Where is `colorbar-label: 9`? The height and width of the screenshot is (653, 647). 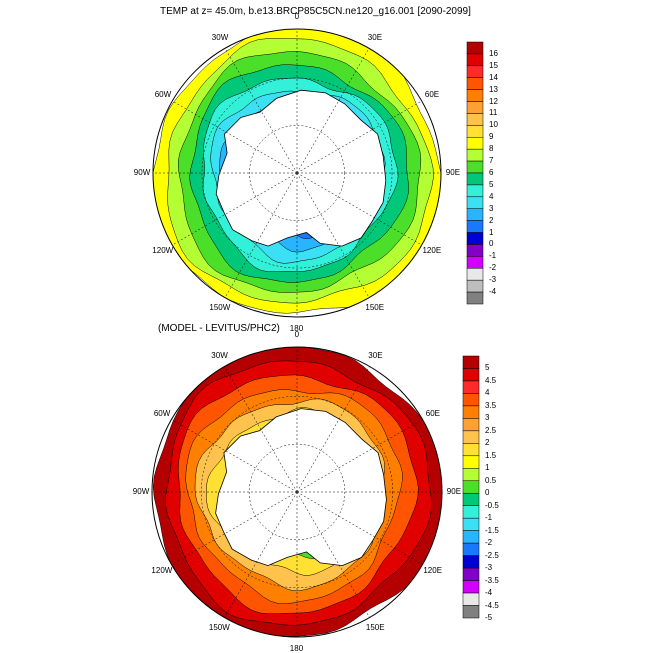 colorbar-label: 9 is located at coordinates (491, 137).